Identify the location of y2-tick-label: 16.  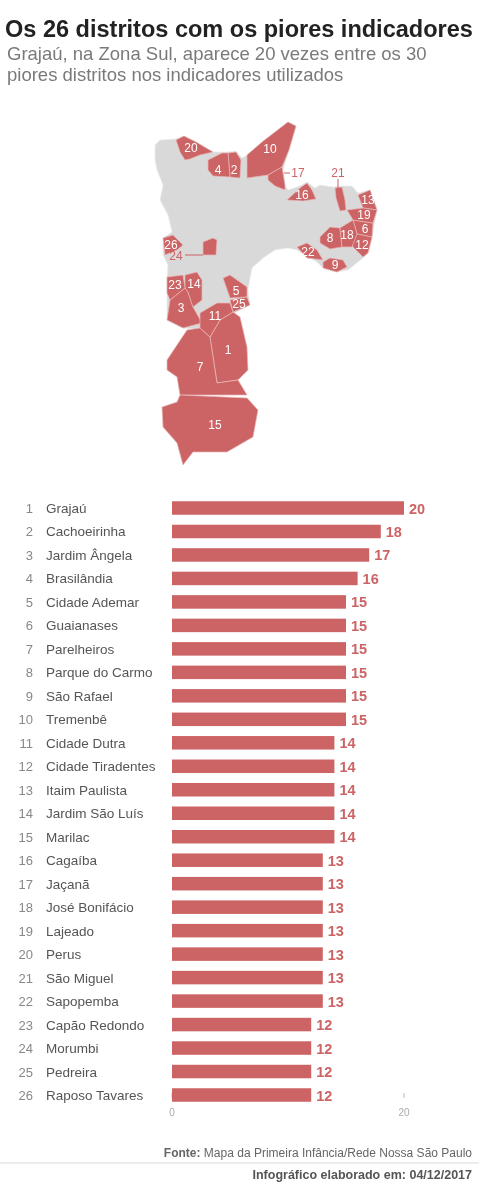
(25, 861).